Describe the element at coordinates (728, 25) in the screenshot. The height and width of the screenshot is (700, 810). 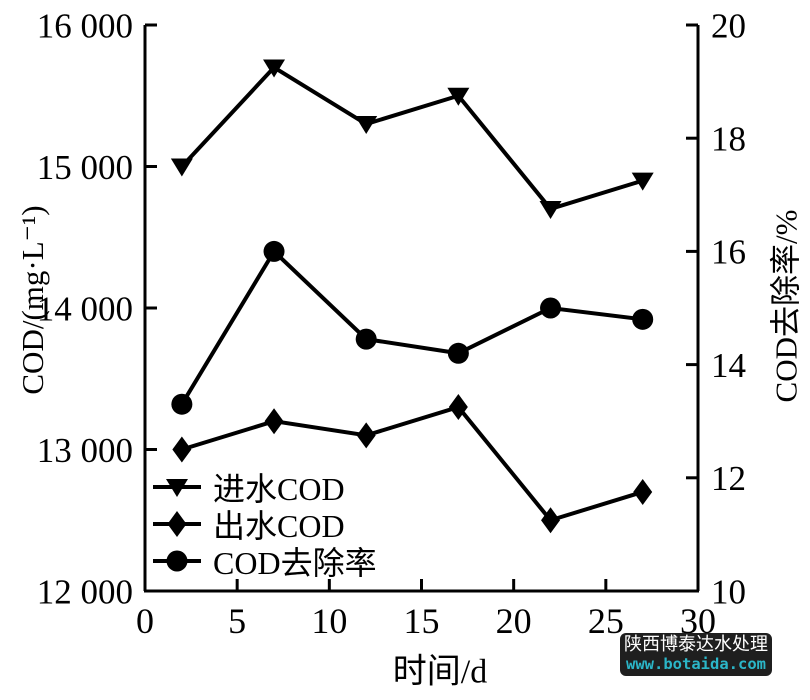
I see `right-y-tick-label: 20` at that location.